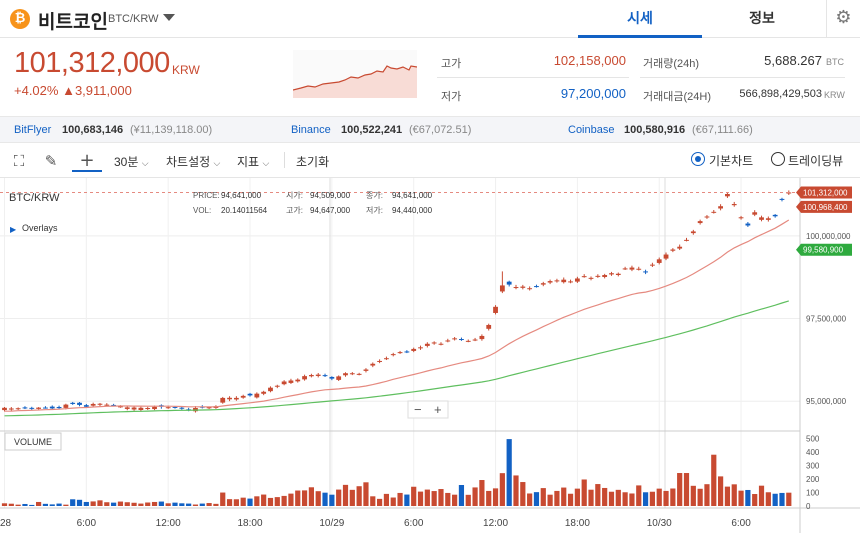  What do you see at coordinates (741, 523) in the screenshot?
I see `x-tick-label: 6:00` at bounding box center [741, 523].